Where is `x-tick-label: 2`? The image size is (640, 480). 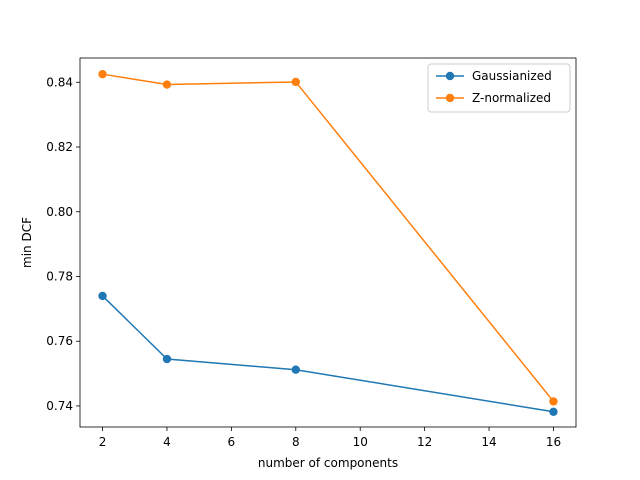 x-tick-label: 2 is located at coordinates (103, 442).